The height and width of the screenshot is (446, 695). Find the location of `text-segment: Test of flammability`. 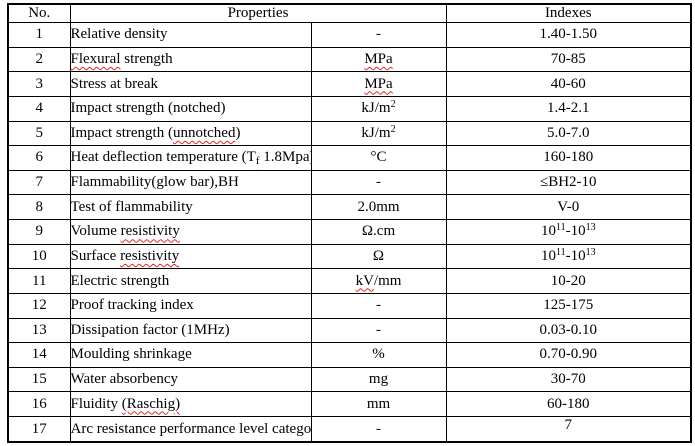

text-segment: Test of flammability is located at coordinates (131, 206).